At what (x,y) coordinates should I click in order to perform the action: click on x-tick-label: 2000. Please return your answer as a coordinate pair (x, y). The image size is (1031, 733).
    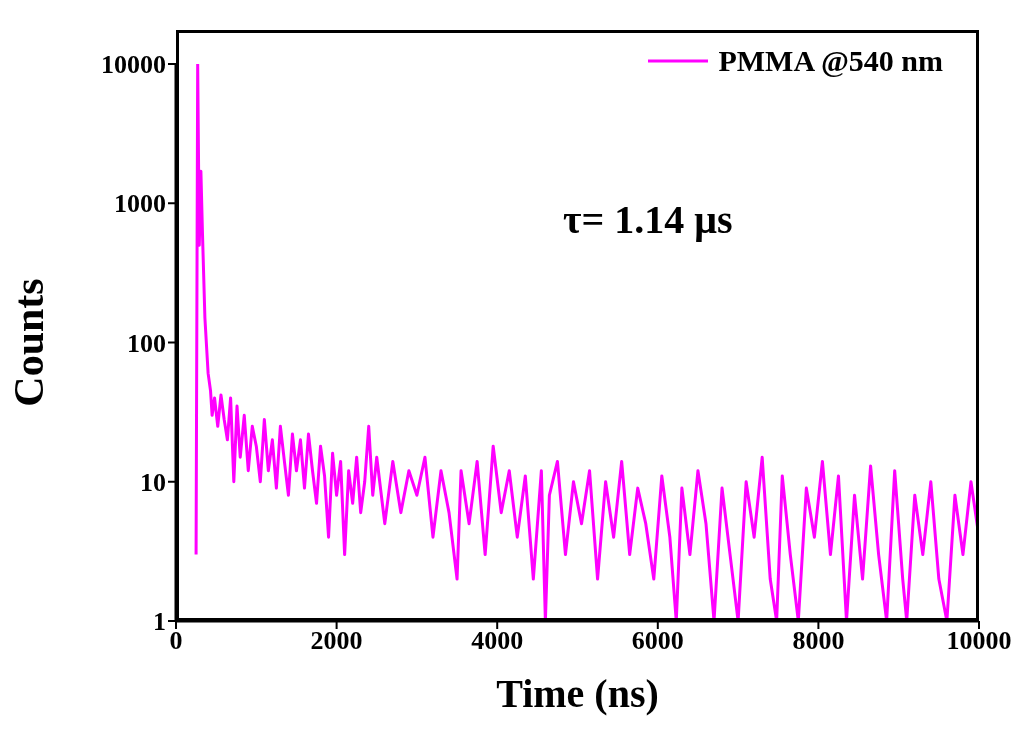
    Looking at the image, I should click on (336, 641).